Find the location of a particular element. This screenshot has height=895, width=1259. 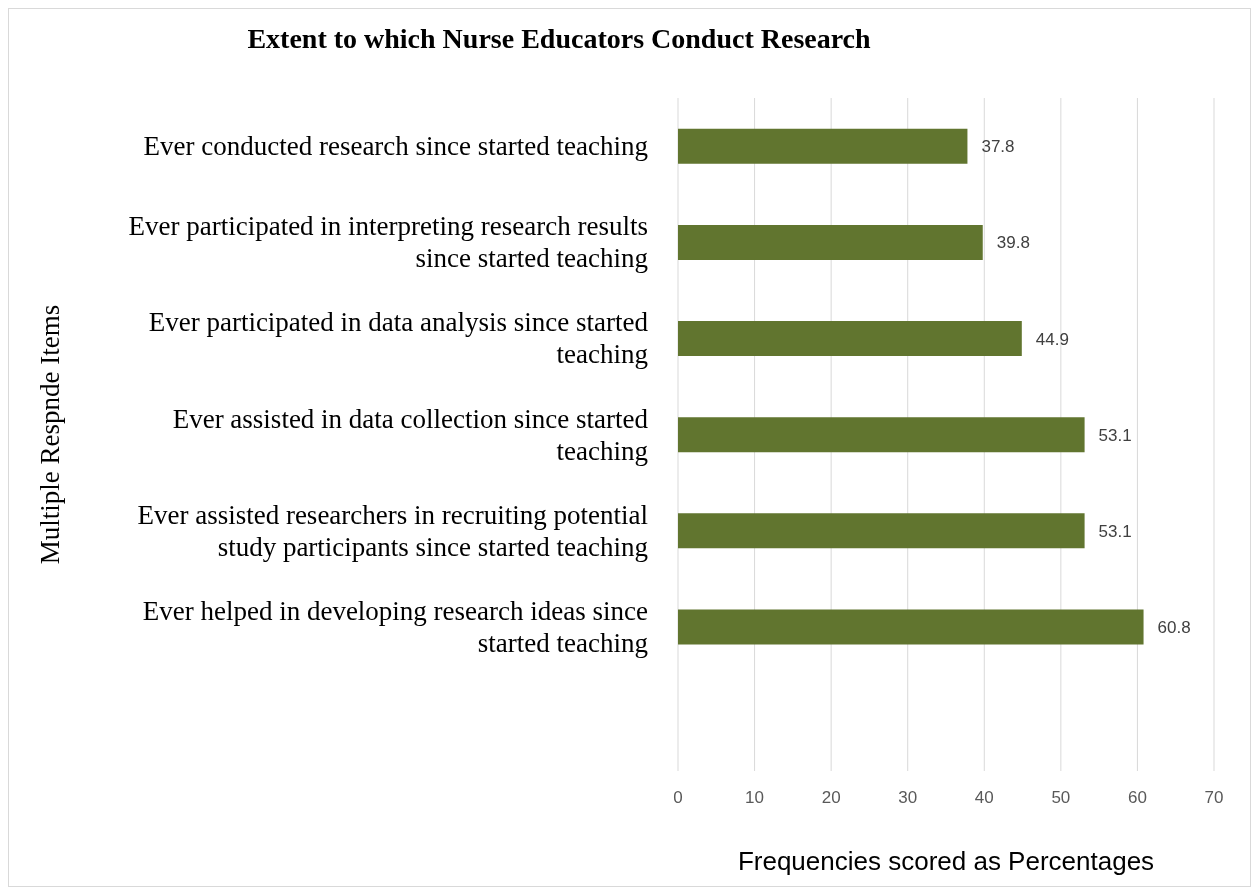

x-tick-label: 10 is located at coordinates (755, 798).